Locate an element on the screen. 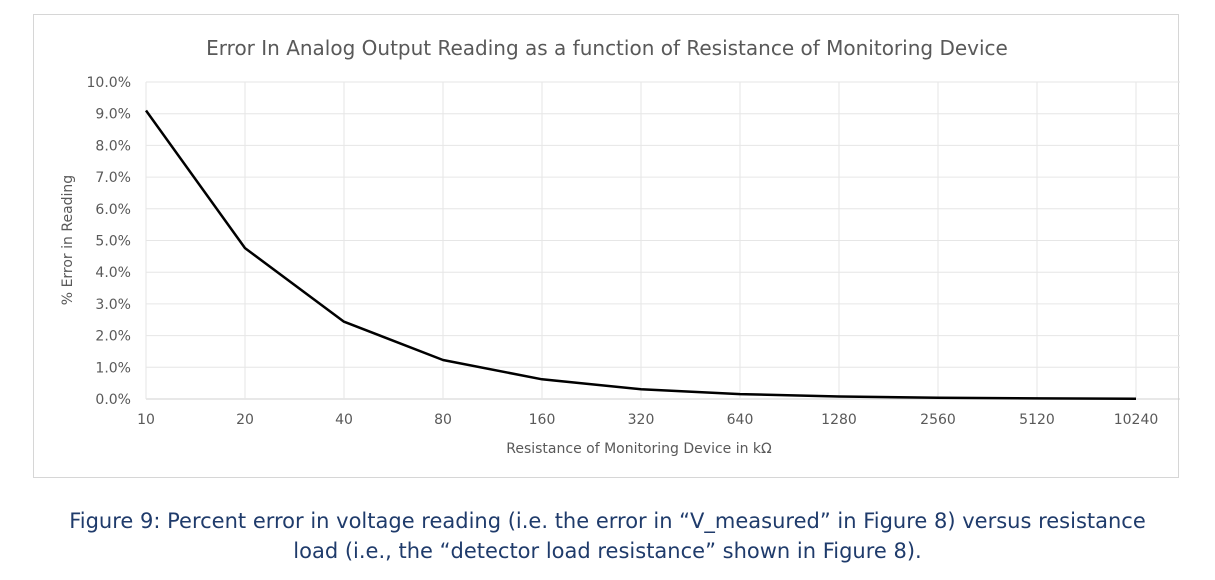 The width and height of the screenshot is (1215, 580). y-tick-label: 2.0% is located at coordinates (113, 337).